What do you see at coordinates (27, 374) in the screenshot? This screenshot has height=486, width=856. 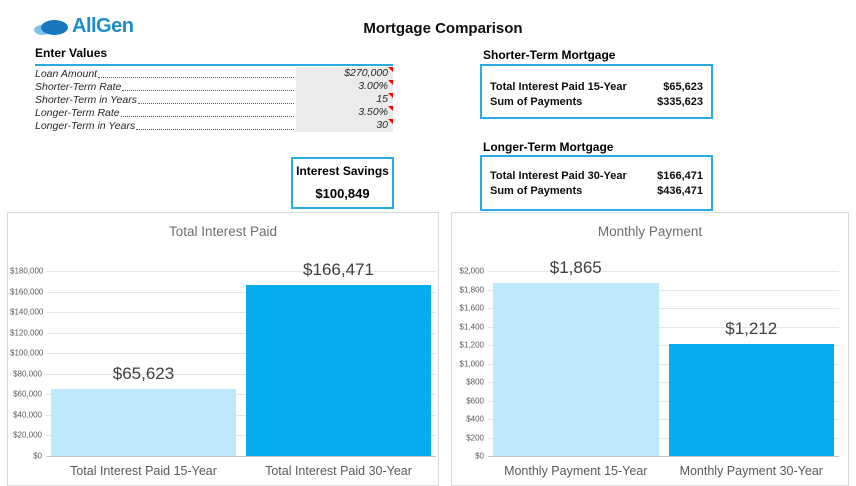 I see `y-axis-tick-label: $80,000` at bounding box center [27, 374].